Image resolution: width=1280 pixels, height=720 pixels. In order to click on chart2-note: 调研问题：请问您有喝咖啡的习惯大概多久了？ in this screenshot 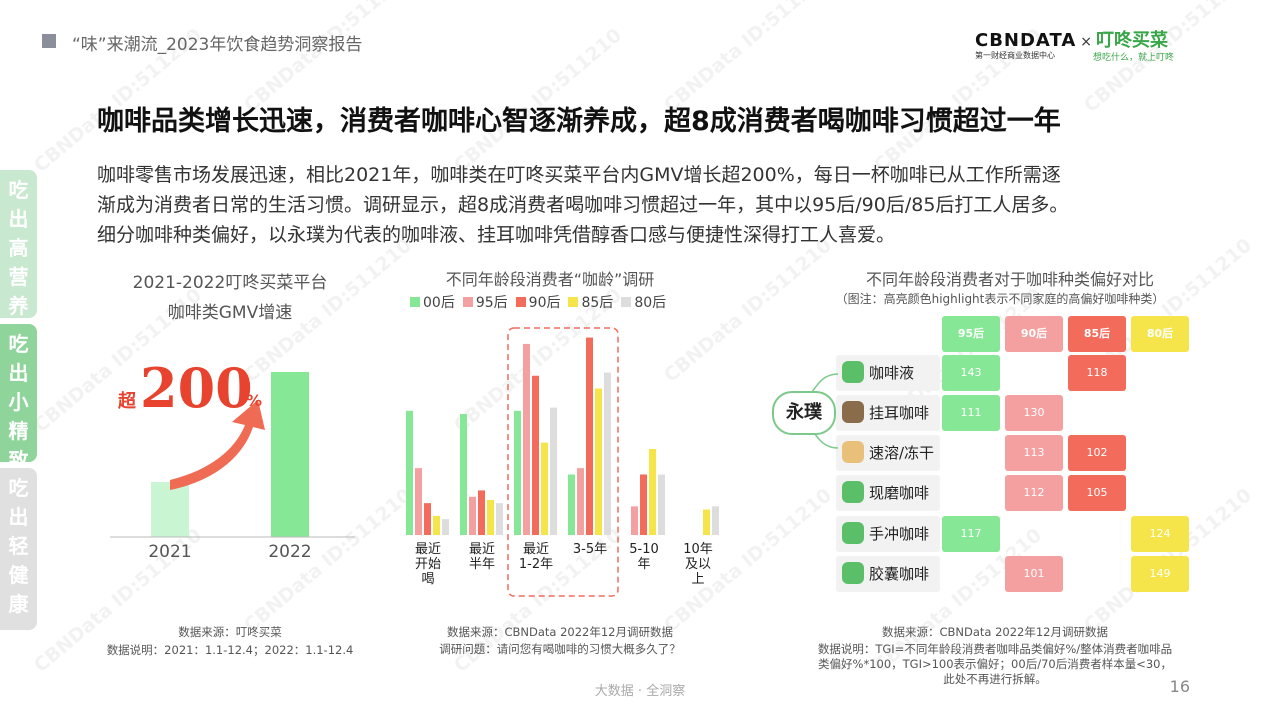, I will do `click(560, 649)`.